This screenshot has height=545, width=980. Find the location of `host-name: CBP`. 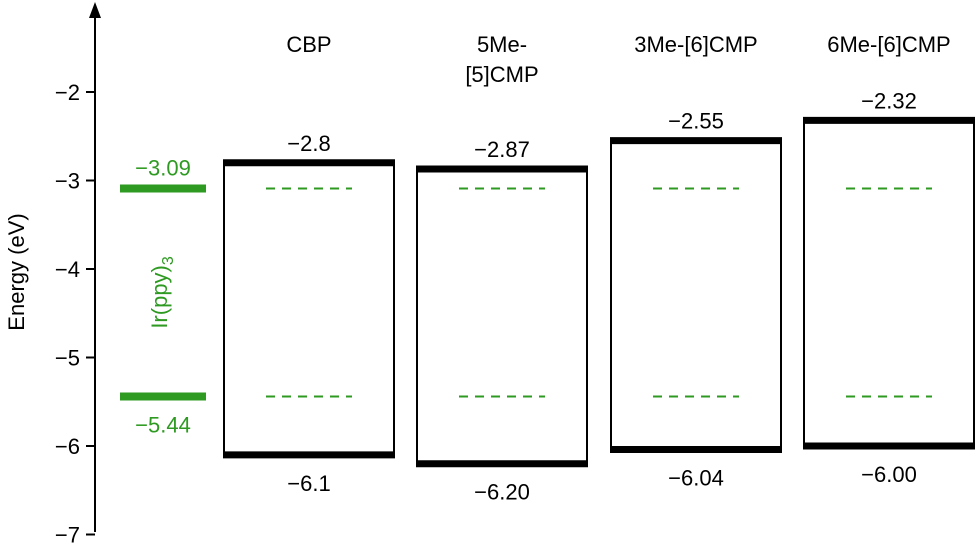

host-name: CBP is located at coordinates (308, 44).